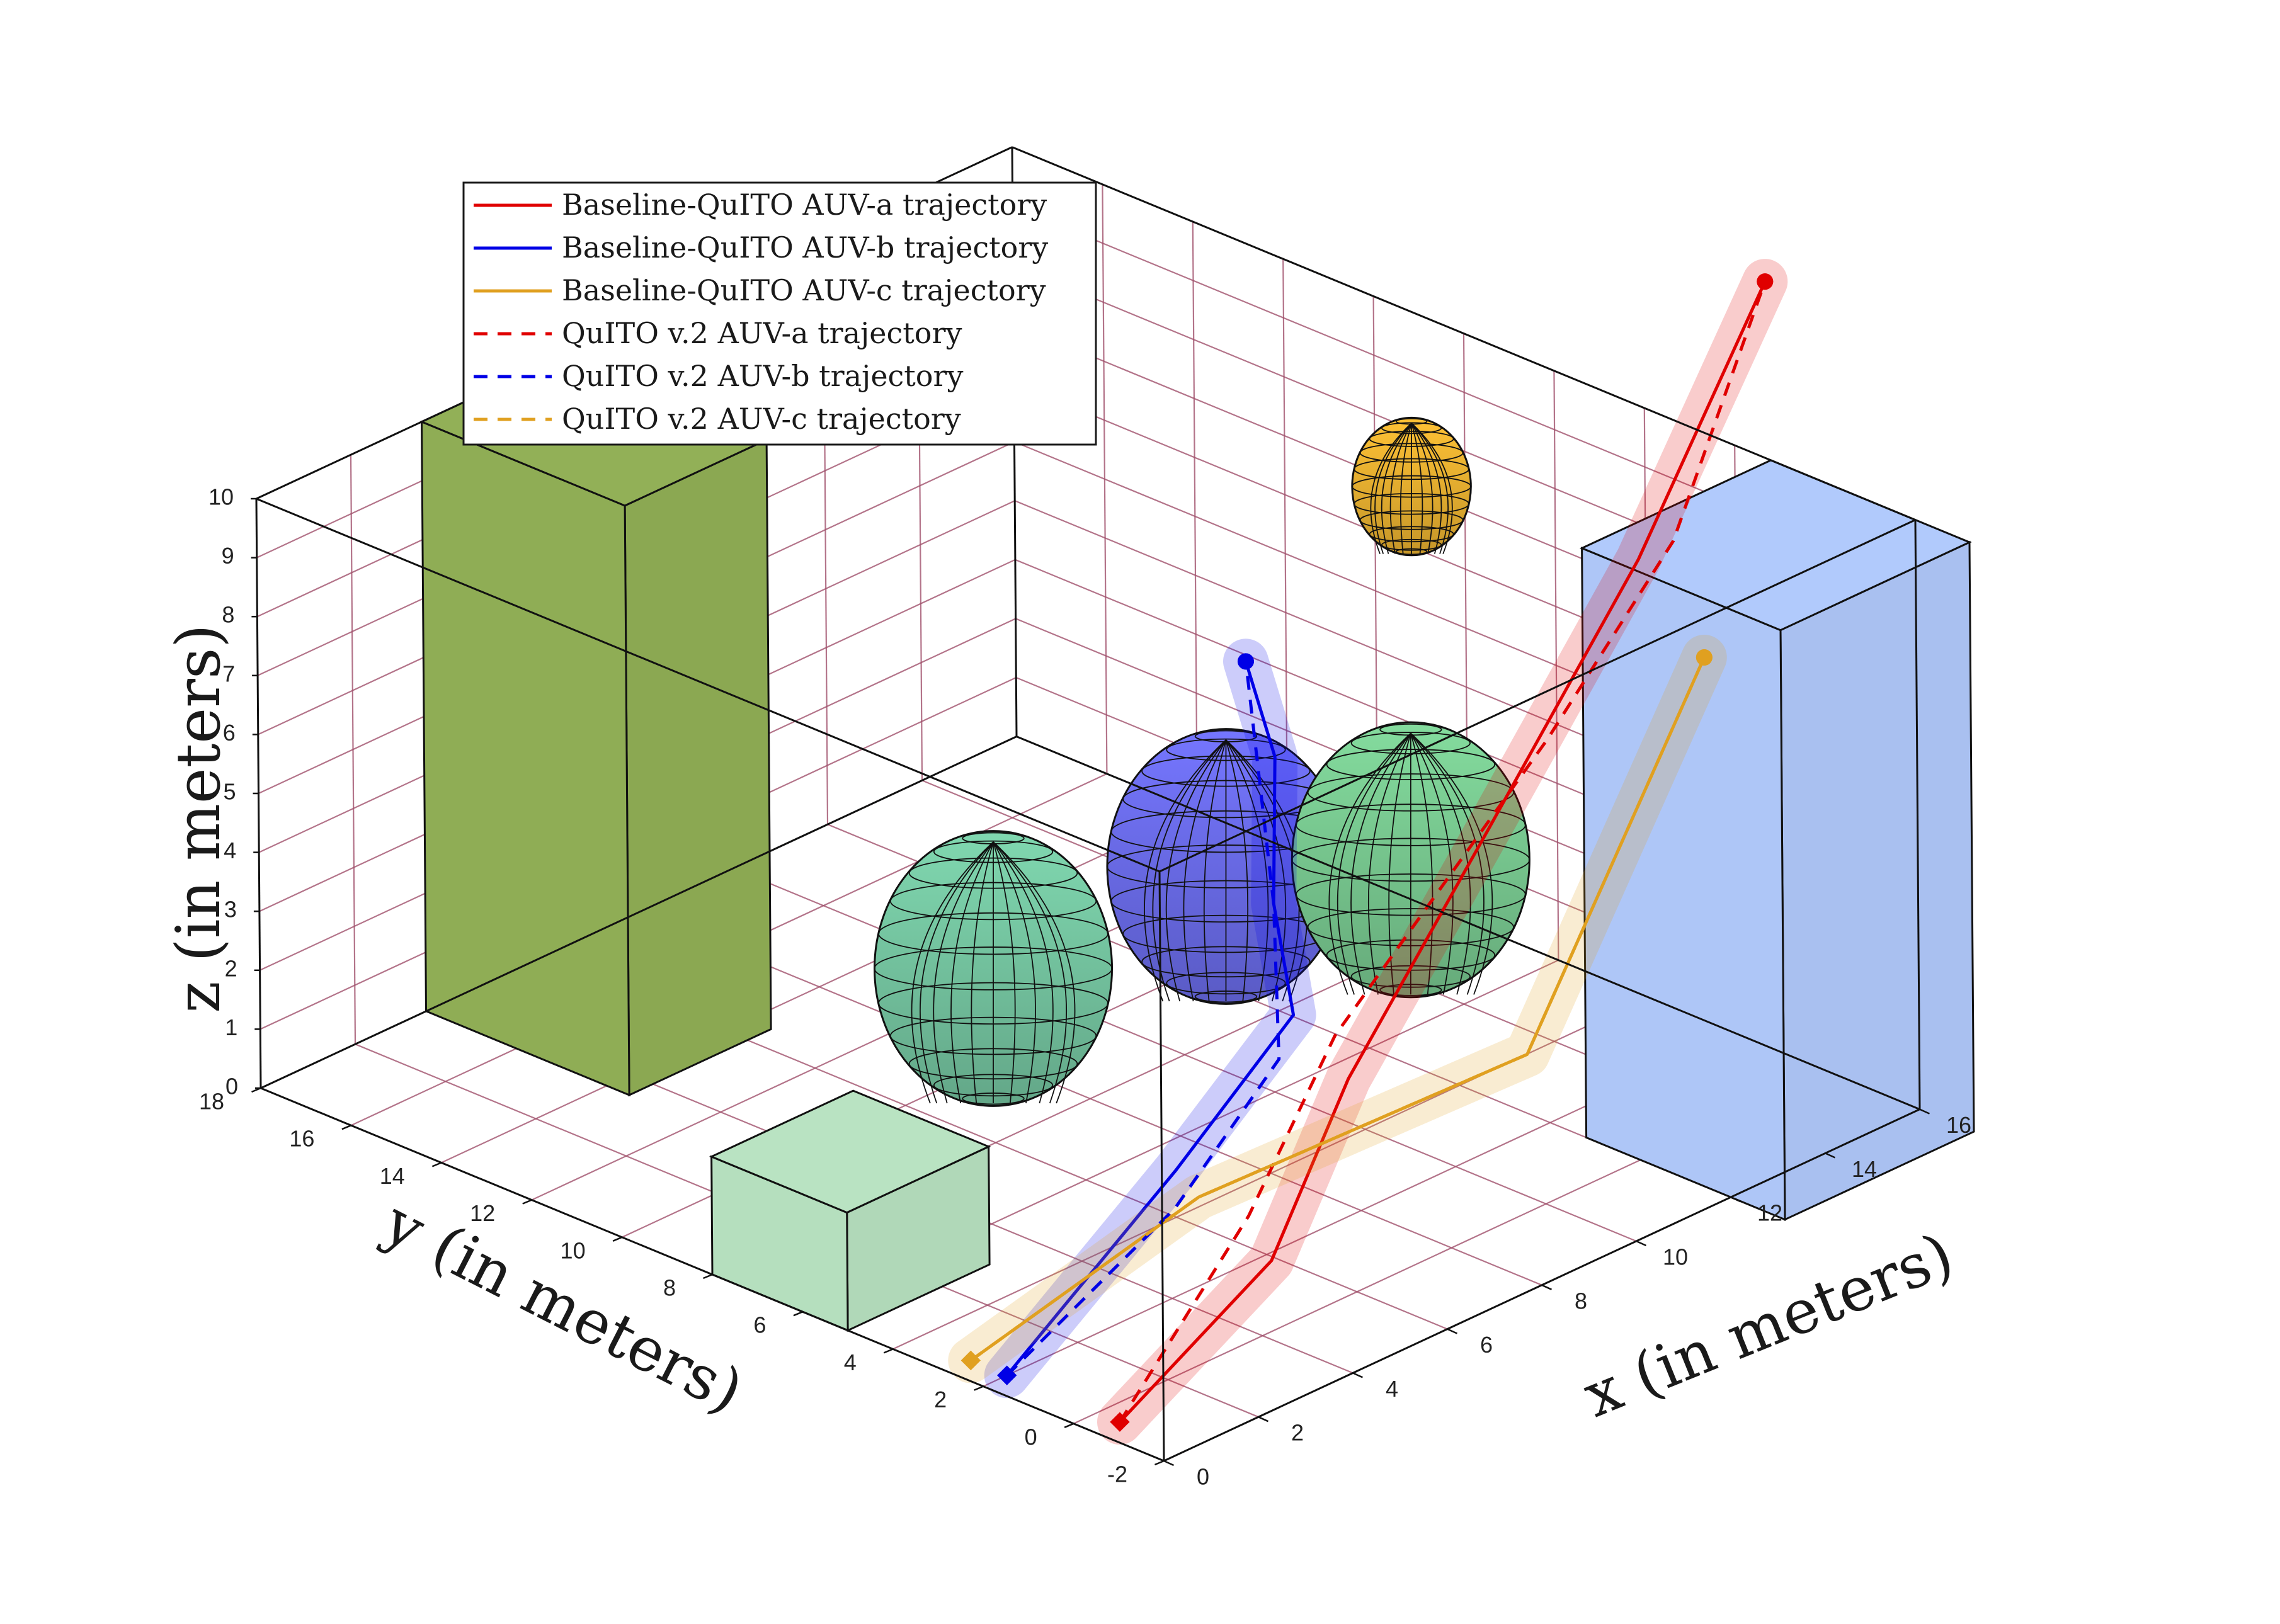 The height and width of the screenshot is (1624, 2280). I want to click on x-tick-label: 4, so click(1392, 1389).